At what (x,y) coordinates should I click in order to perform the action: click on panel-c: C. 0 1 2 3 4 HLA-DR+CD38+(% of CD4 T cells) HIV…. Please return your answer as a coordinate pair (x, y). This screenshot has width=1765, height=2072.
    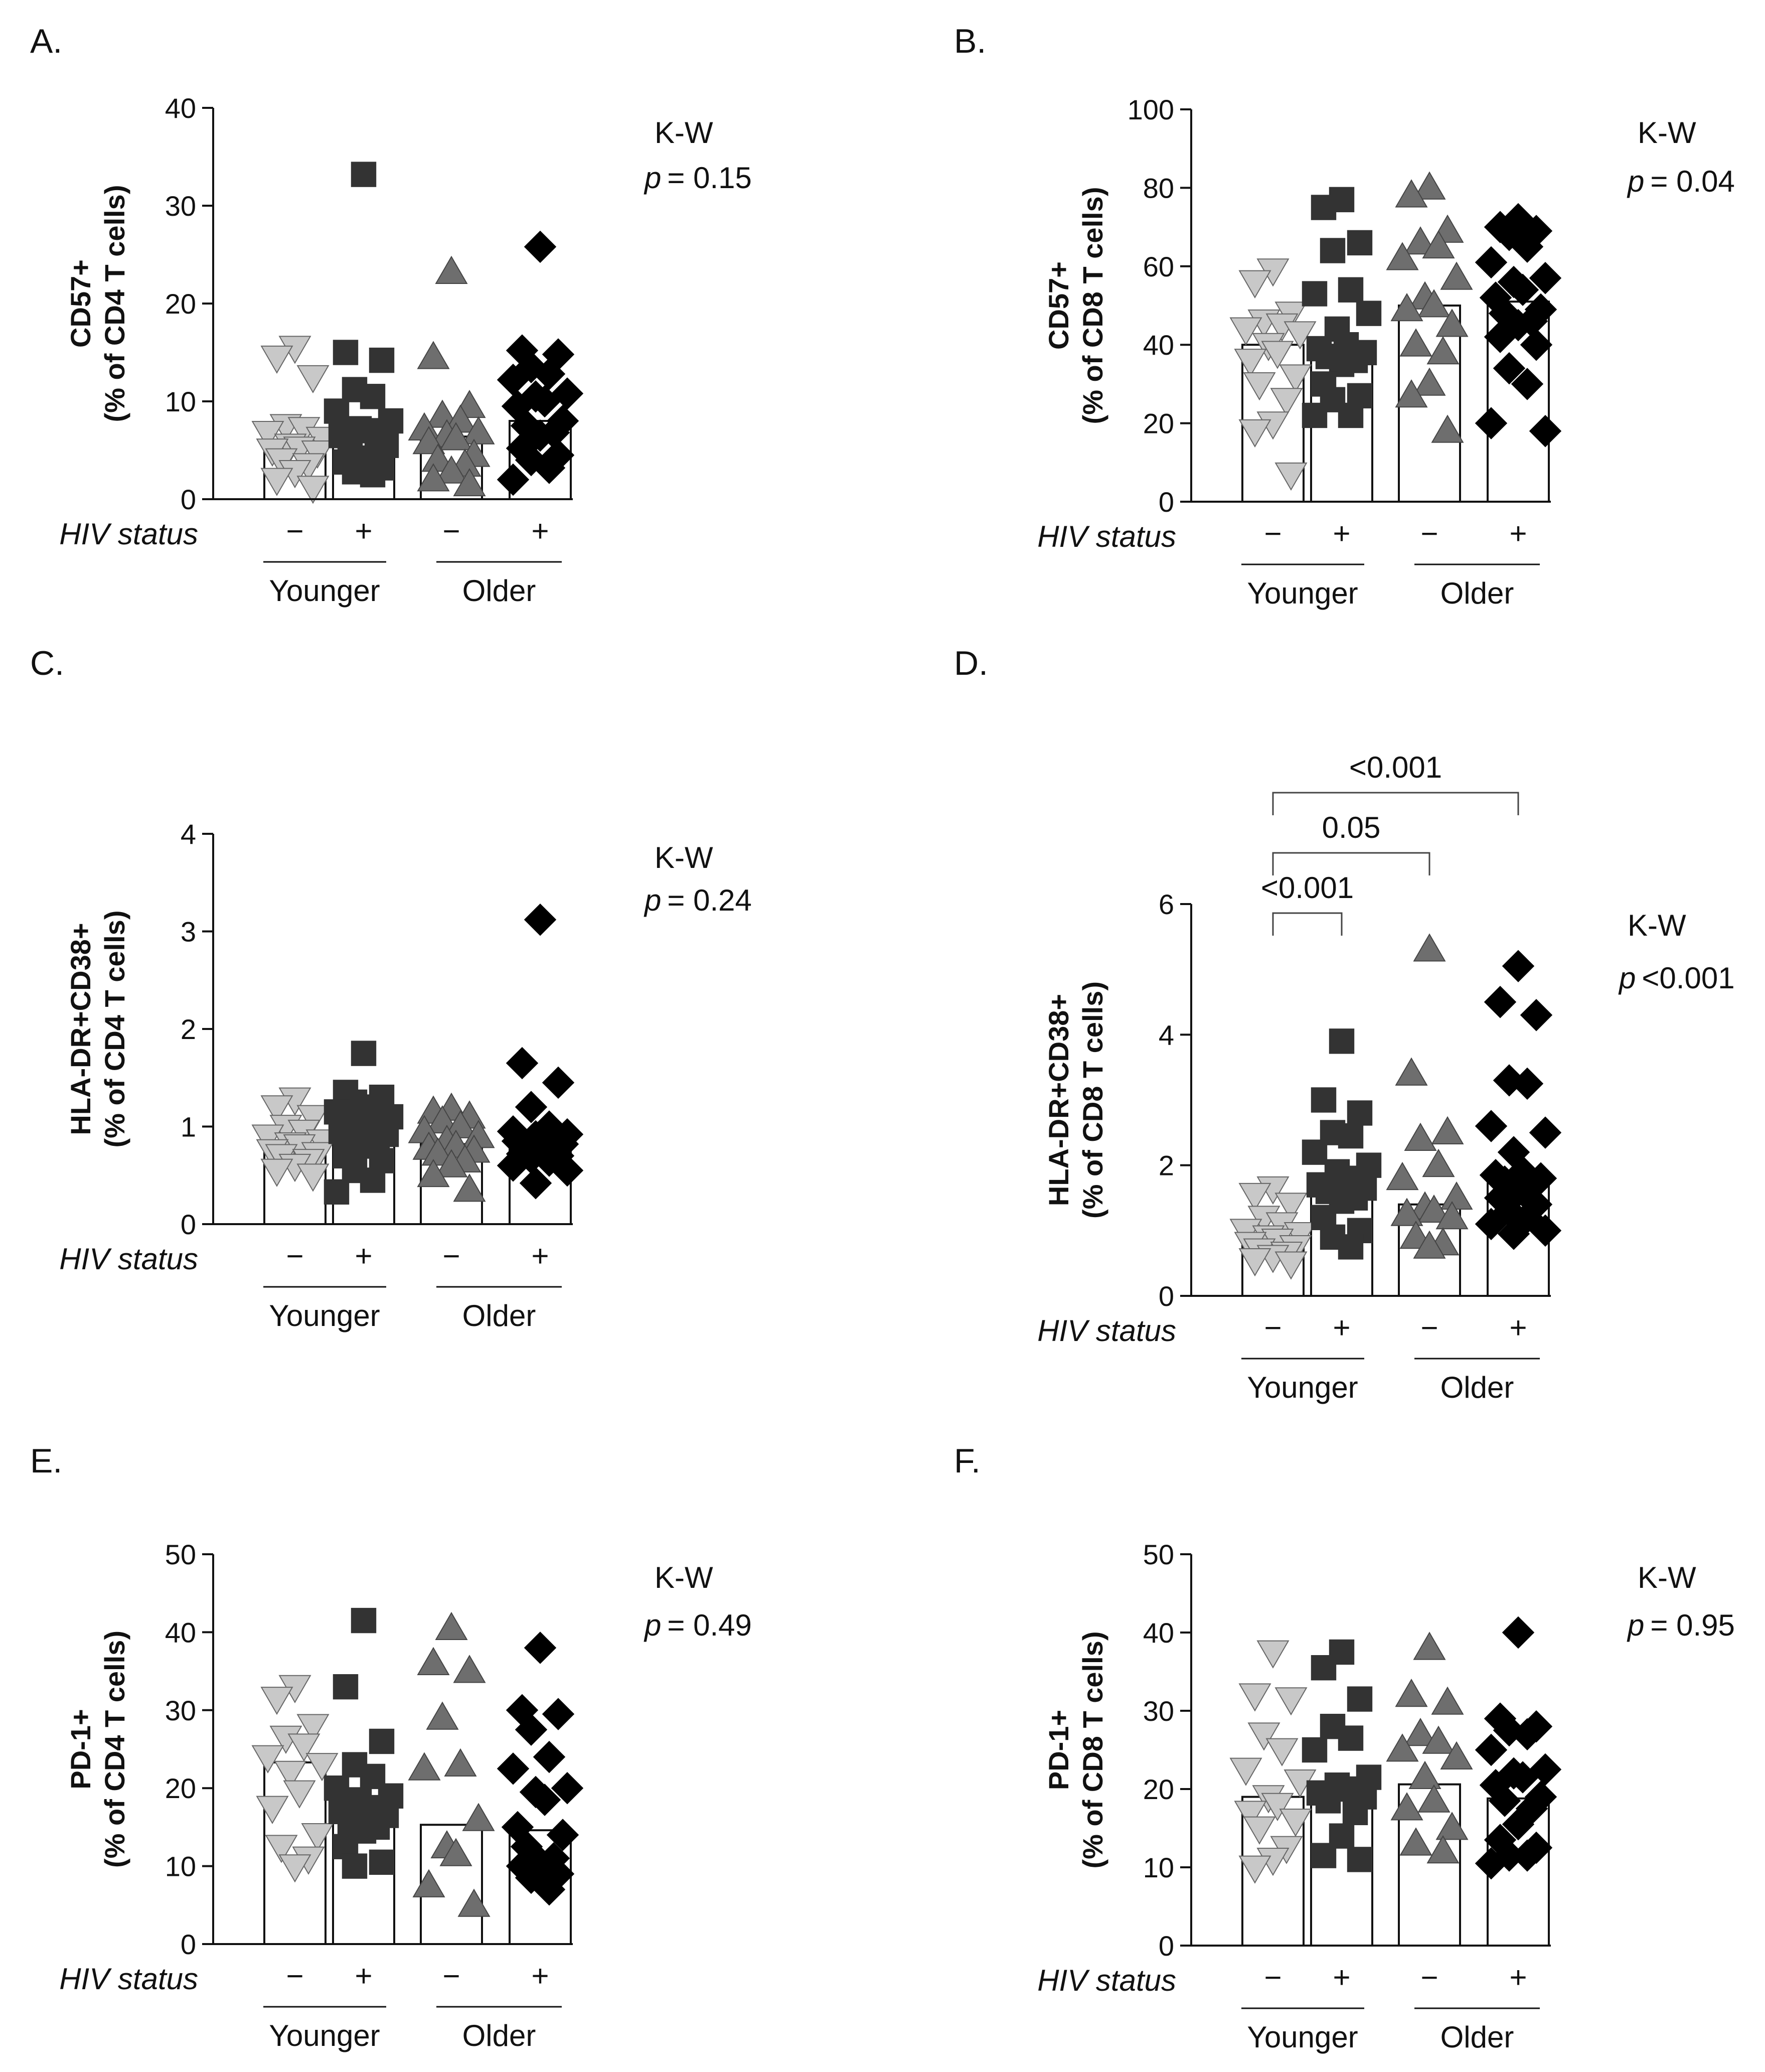
    Looking at the image, I should click on (391, 988).